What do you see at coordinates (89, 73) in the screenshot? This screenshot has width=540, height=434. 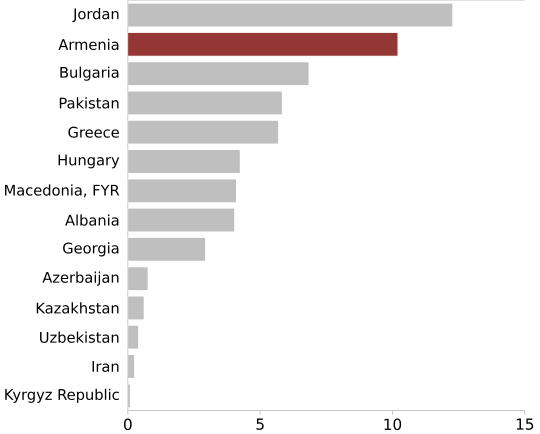 I see `y-tick-label: Bulgaria` at bounding box center [89, 73].